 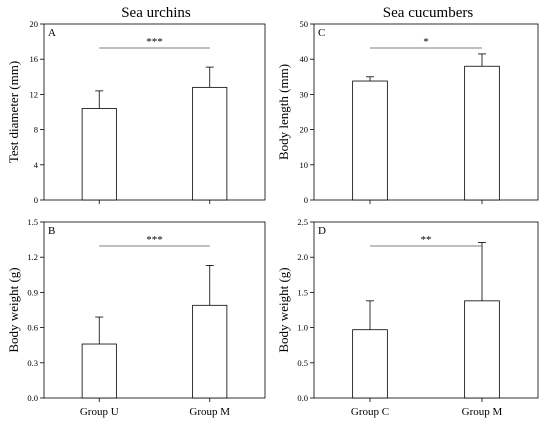 What do you see at coordinates (283, 309) in the screenshot?
I see `y-axis-label-d: Body weight (g)` at bounding box center [283, 309].